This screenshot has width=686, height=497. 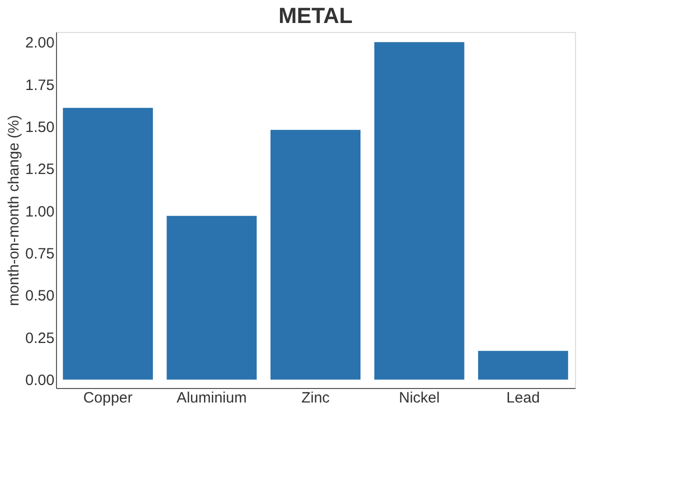 I want to click on y-tick-label: 2.00, so click(x=39, y=43).